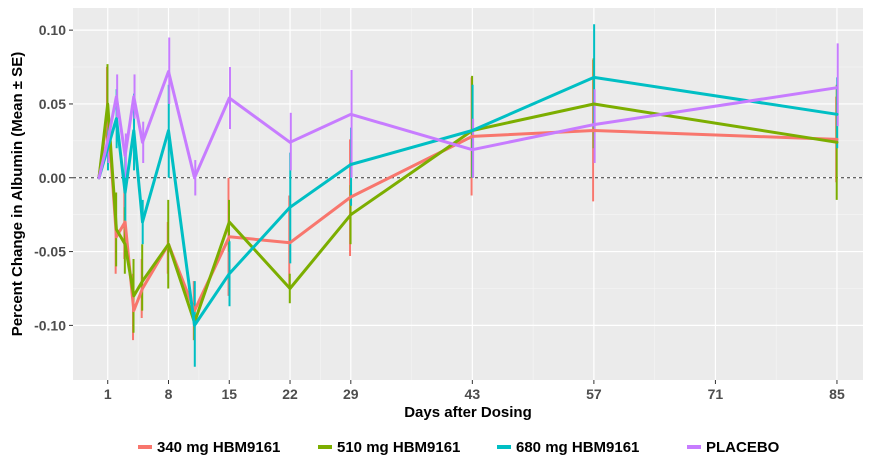 The image size is (869, 457). Describe the element at coordinates (351, 394) in the screenshot. I see `x-tick-label: 29` at that location.